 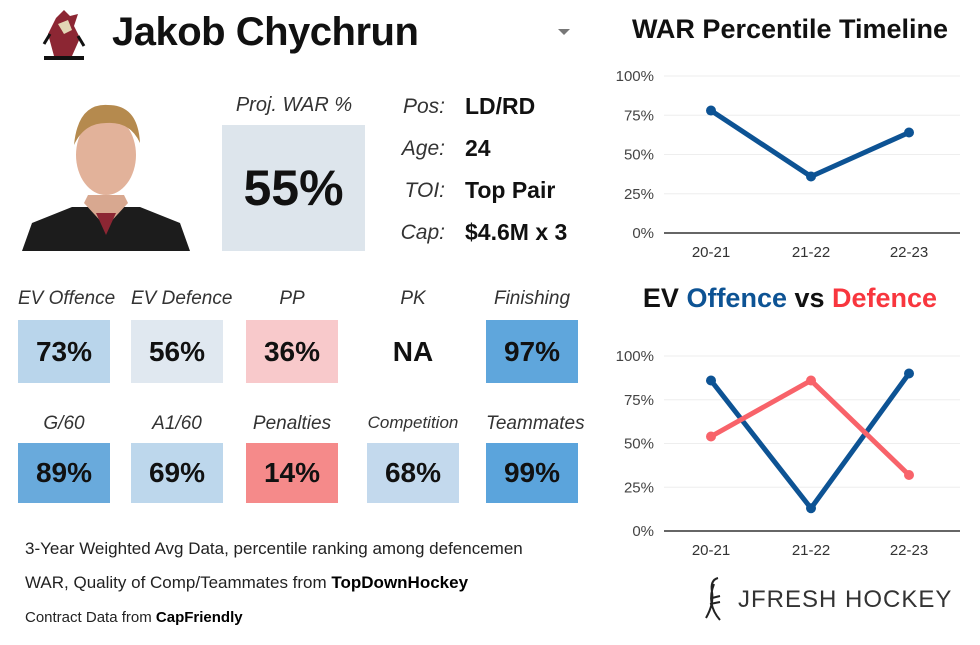 What do you see at coordinates (532, 351) in the screenshot?
I see `stat-value: 97%` at bounding box center [532, 351].